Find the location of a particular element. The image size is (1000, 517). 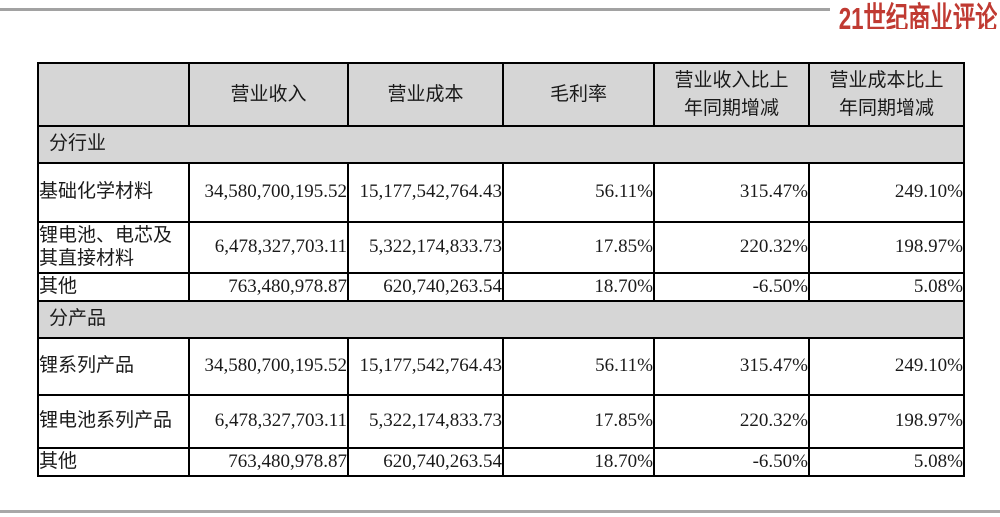

row-label-cell: 基础化学材料 is located at coordinates (113, 192).